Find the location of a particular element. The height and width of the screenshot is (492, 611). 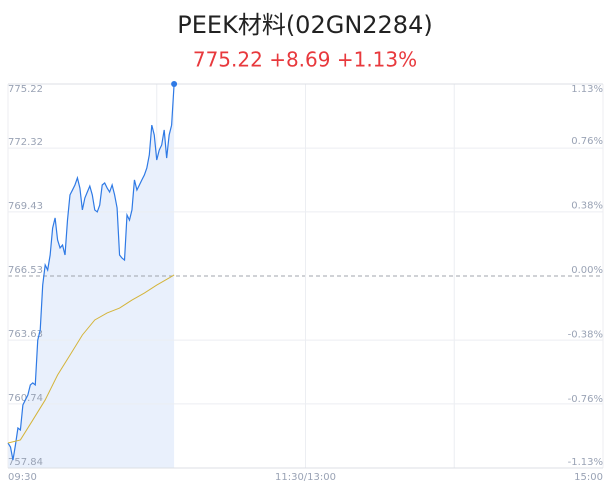

y-tick-label: 769.43 is located at coordinates (25, 206).